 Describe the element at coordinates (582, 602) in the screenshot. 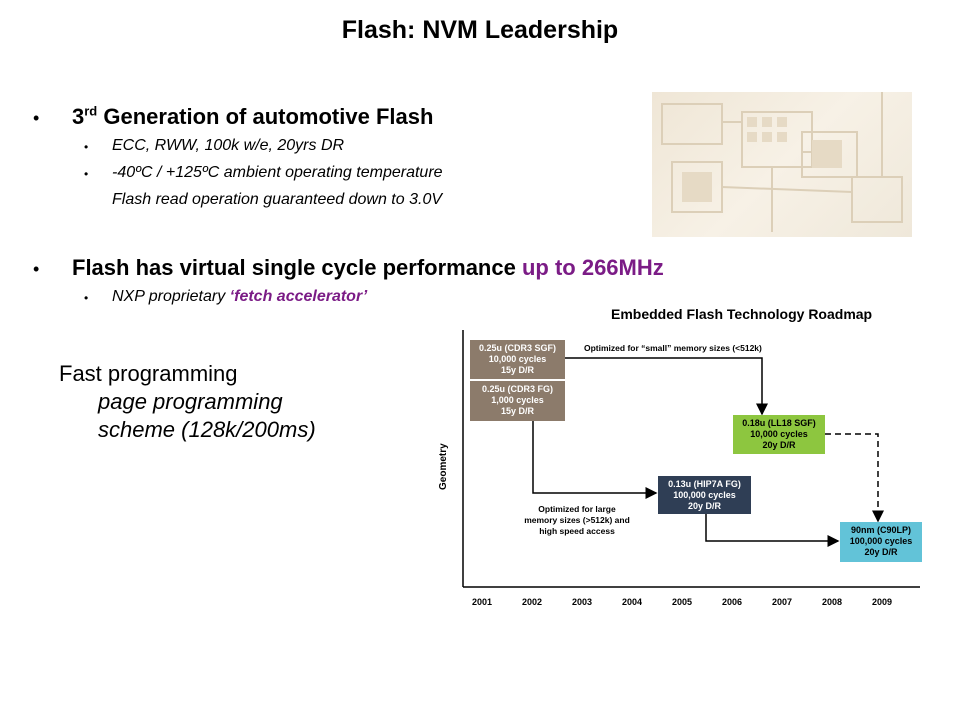

I see `x-tick-label: 2003` at that location.